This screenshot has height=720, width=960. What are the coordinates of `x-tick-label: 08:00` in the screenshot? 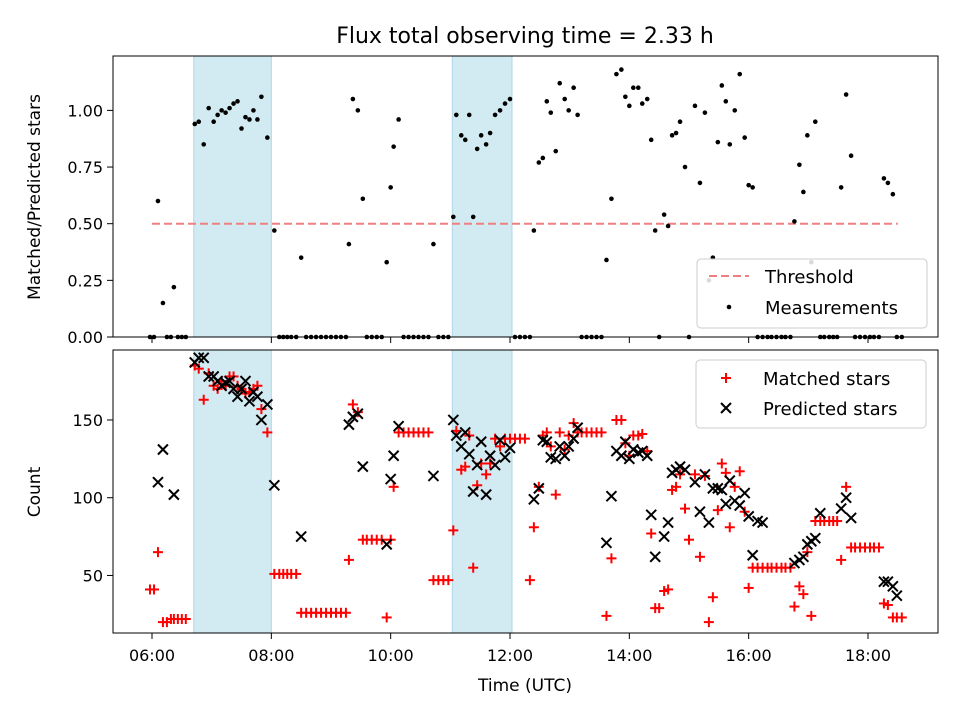 It's located at (271, 655).